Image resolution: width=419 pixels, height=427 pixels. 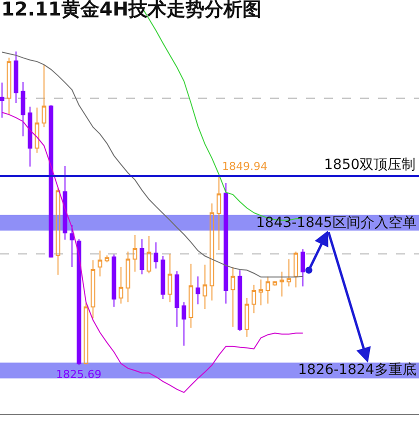 I want to click on band-label: 1826-1824多重底, so click(x=357, y=370).